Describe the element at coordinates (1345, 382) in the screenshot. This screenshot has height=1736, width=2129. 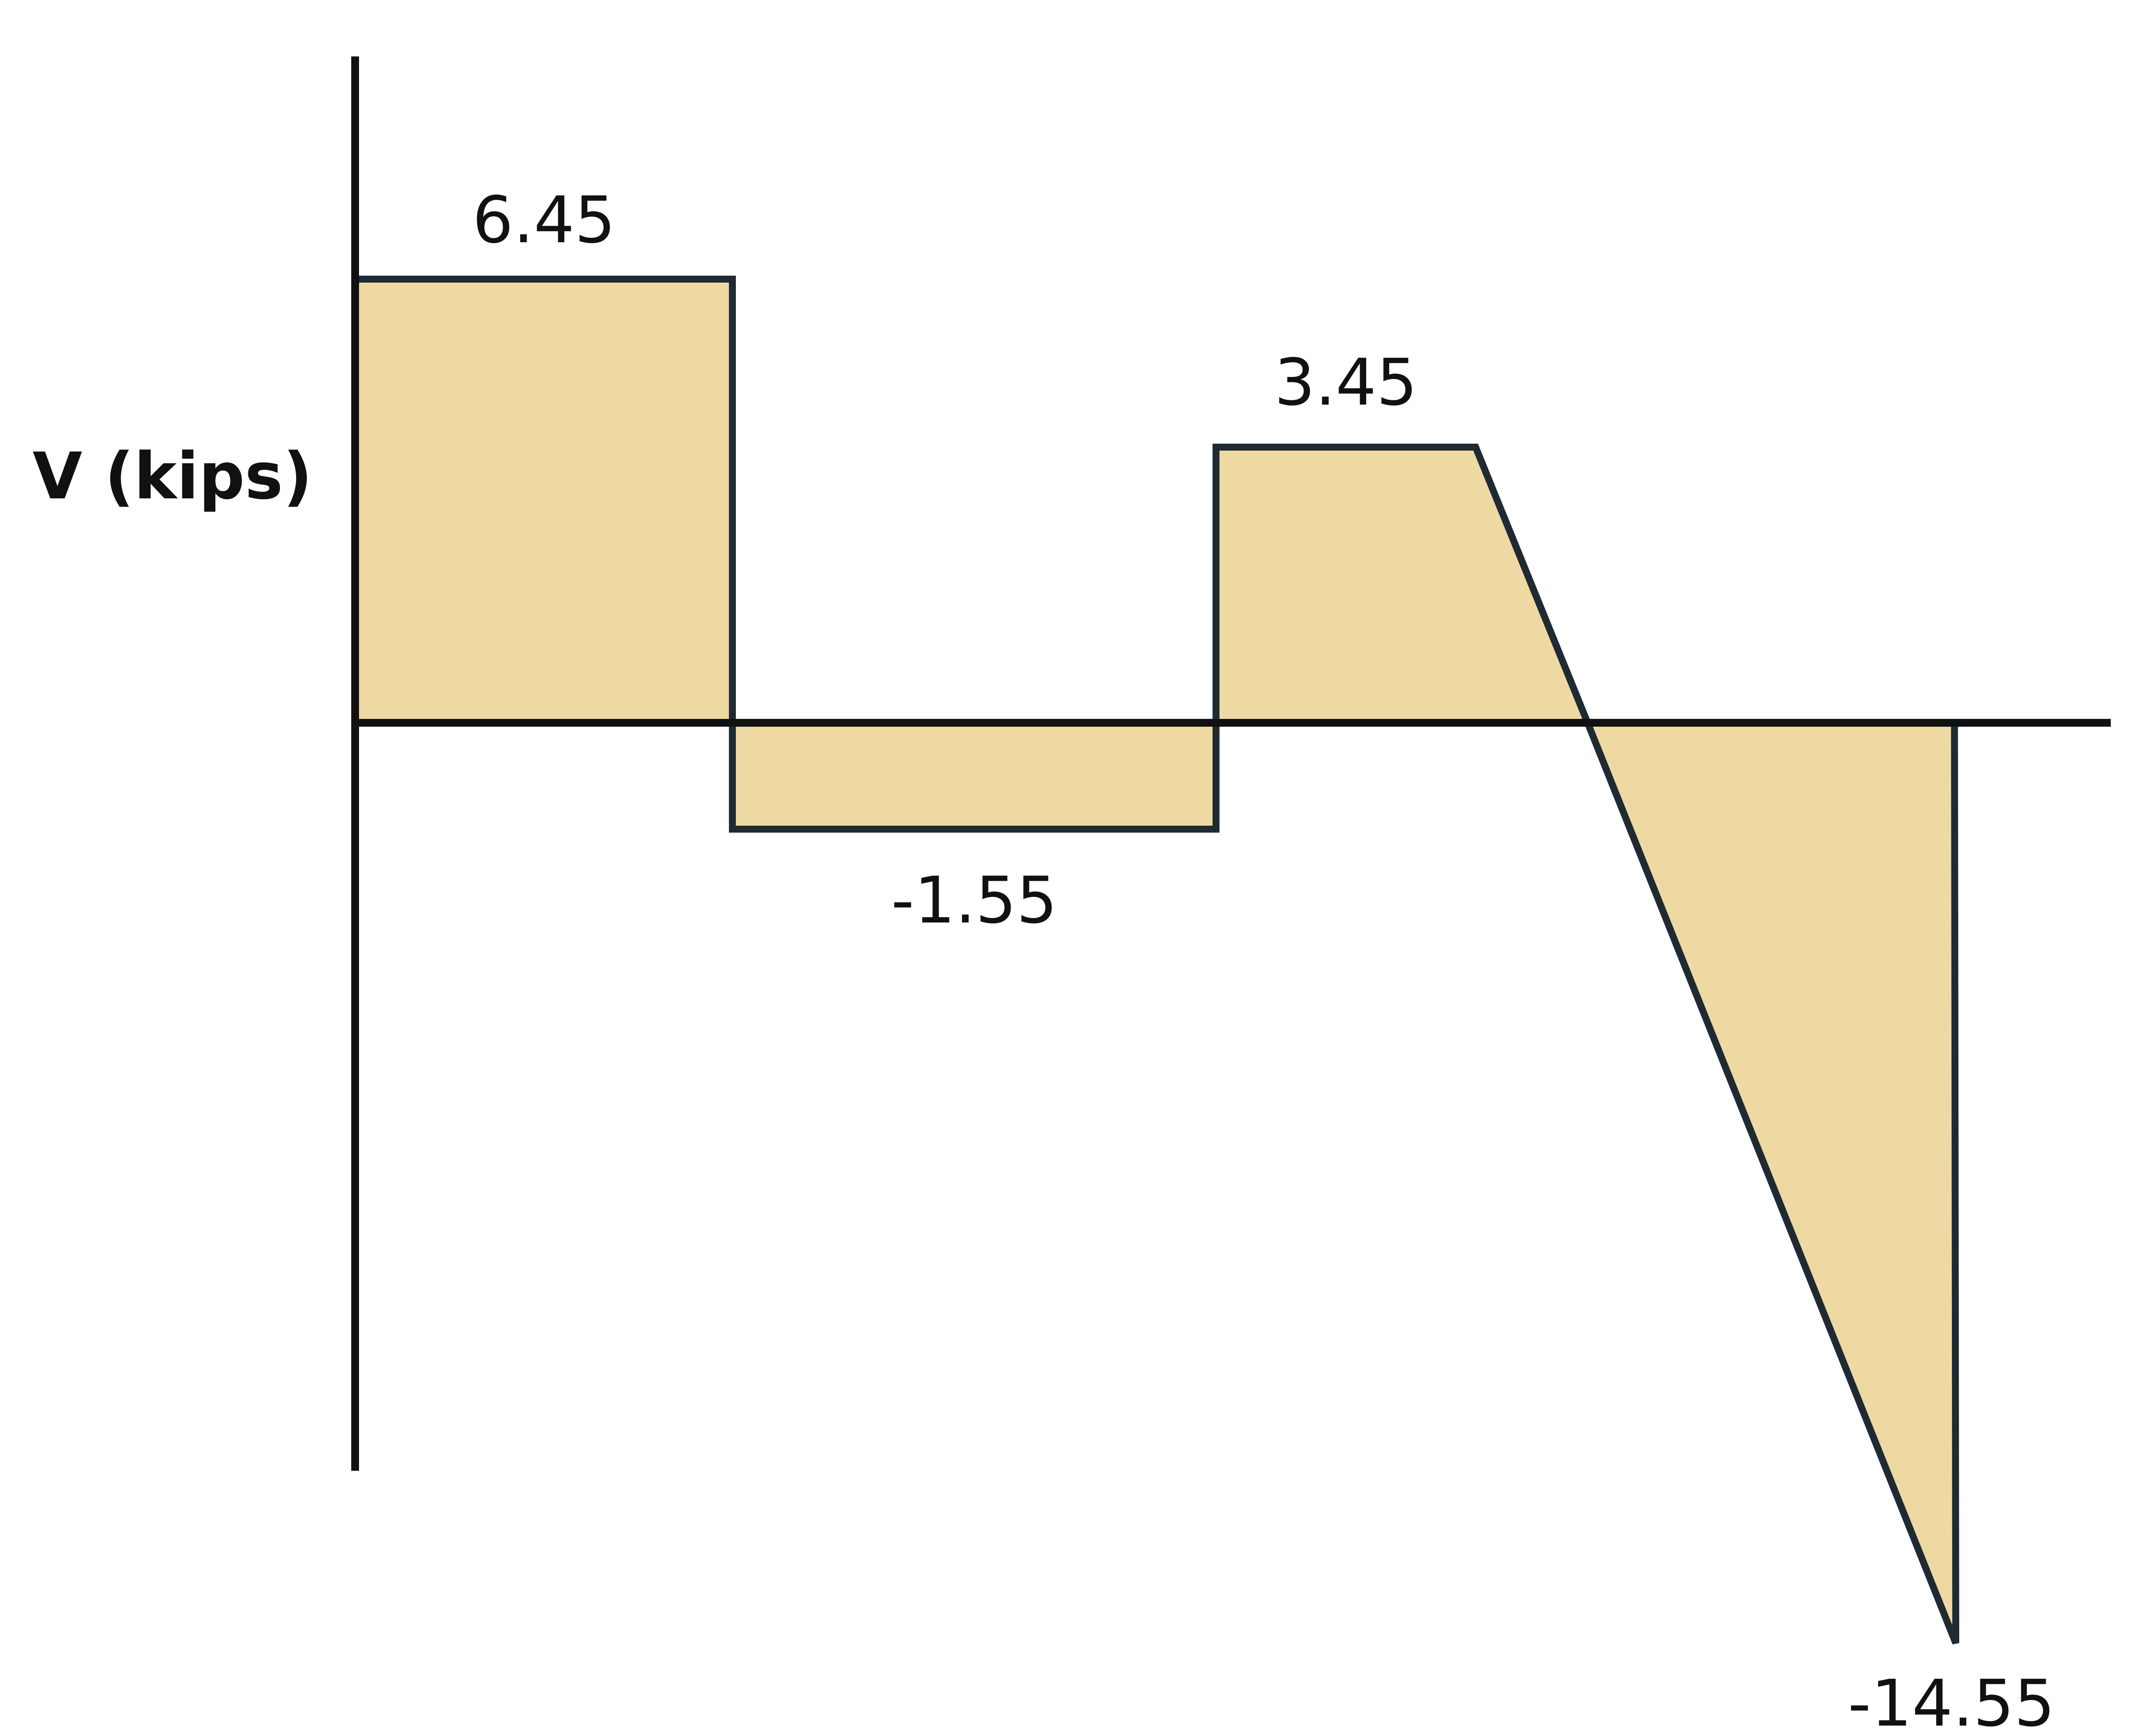
I see `value-label-3: 3.45` at that location.